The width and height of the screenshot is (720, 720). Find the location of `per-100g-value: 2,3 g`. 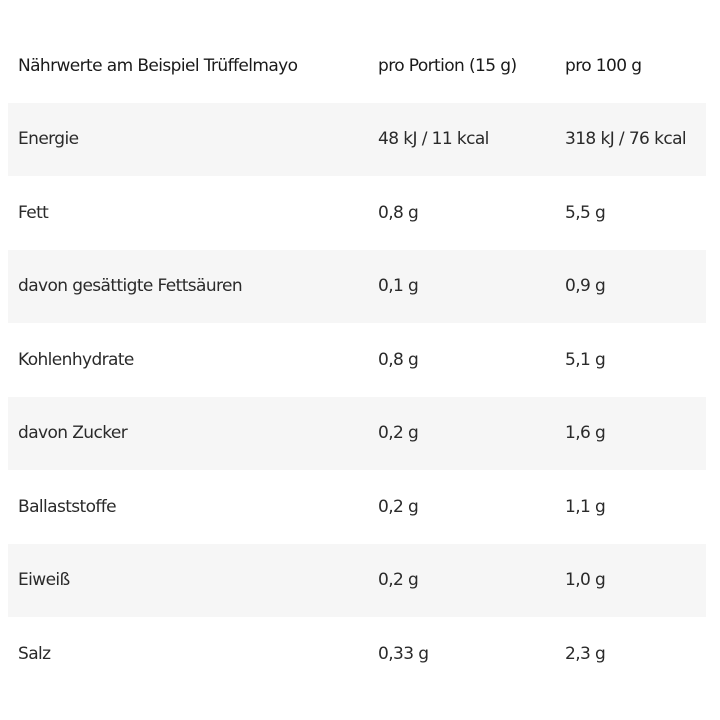

per-100g-value: 2,3 g is located at coordinates (585, 653).